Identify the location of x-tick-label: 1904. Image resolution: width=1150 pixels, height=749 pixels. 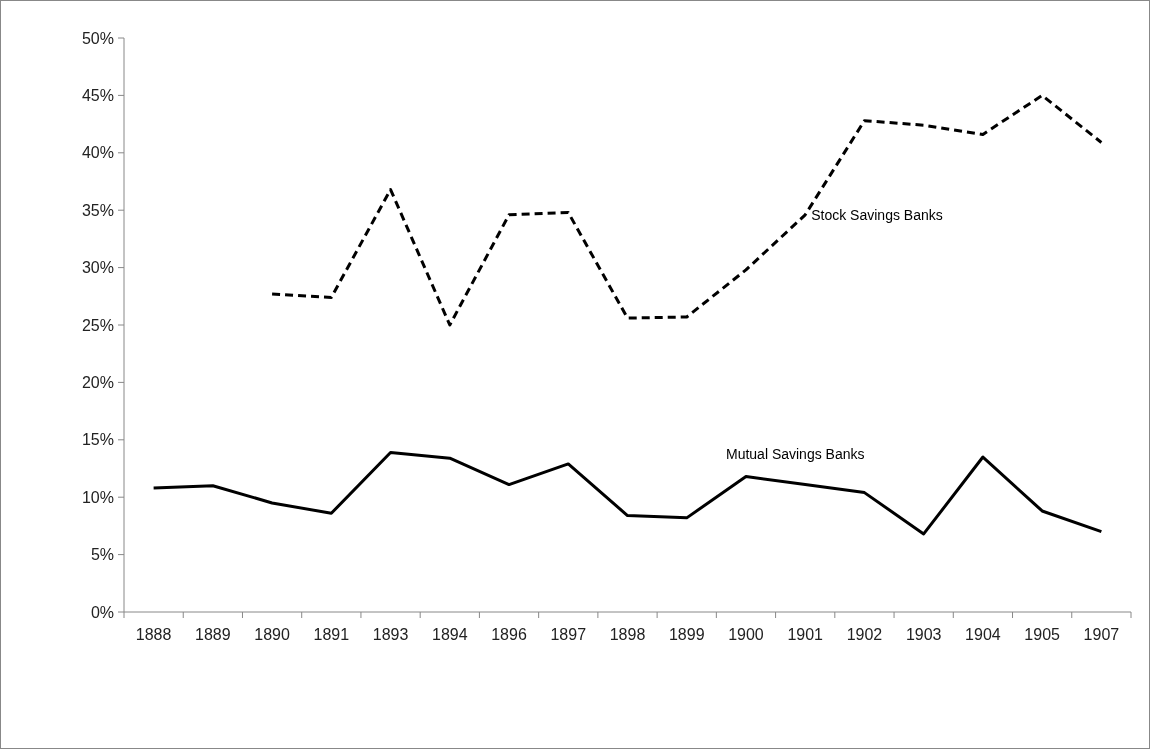
(983, 634).